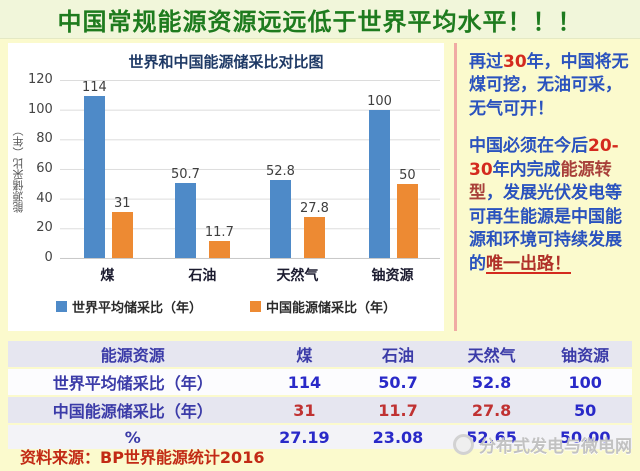 The image size is (640, 471). I want to click on cell-china-uranium: 50, so click(585, 409).